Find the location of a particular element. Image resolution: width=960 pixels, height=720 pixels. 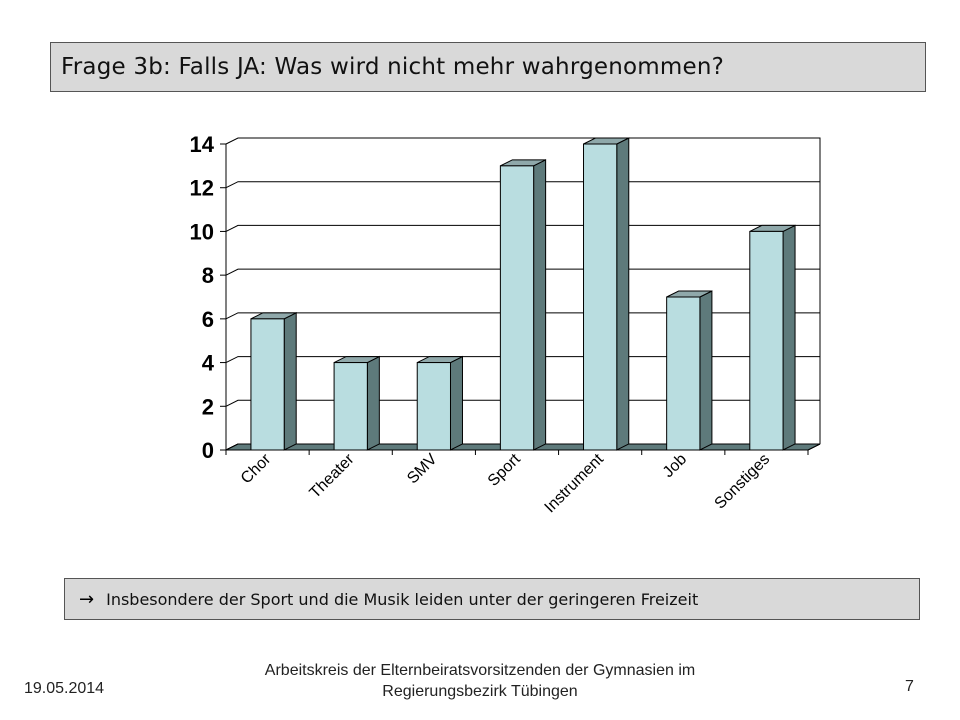

arrow-right-icon: → is located at coordinates (87, 599).